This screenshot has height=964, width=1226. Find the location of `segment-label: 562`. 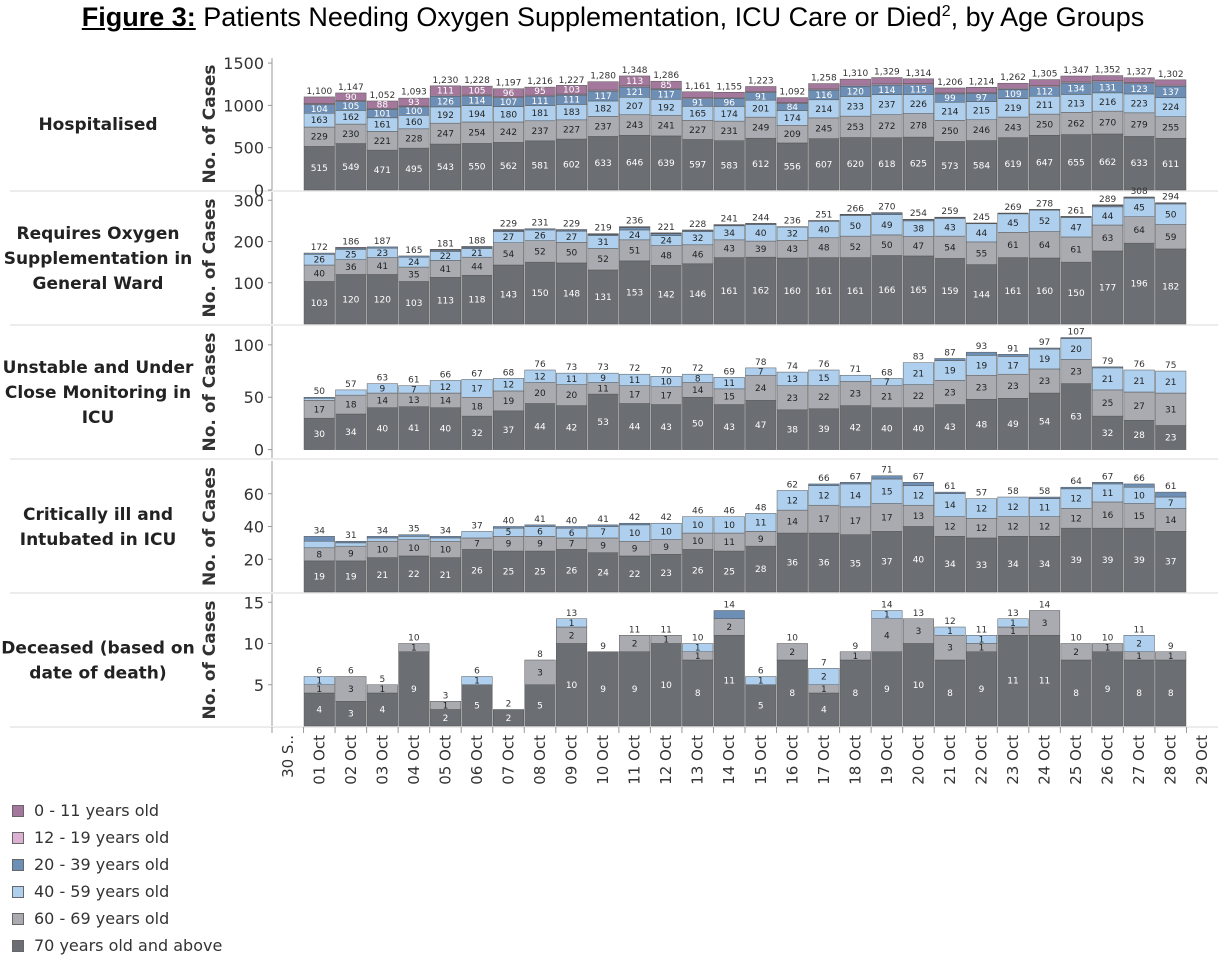

segment-label: 562 is located at coordinates (508, 167).